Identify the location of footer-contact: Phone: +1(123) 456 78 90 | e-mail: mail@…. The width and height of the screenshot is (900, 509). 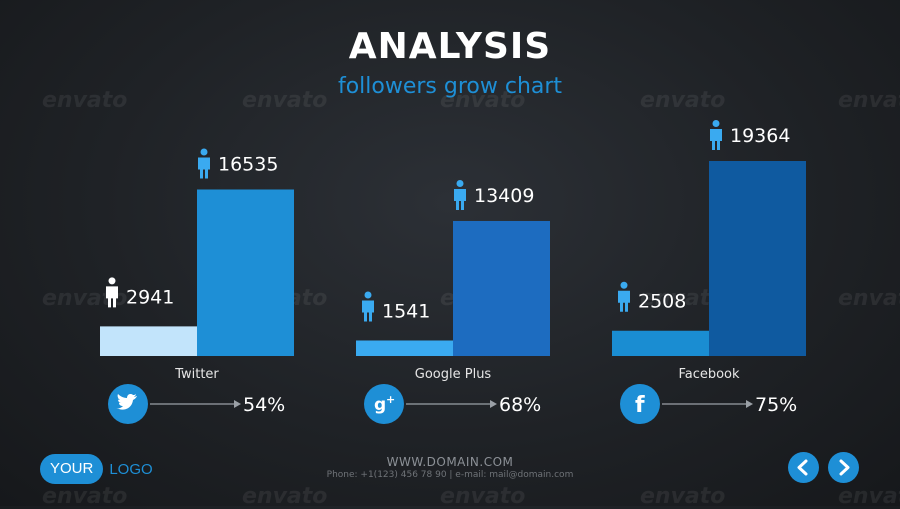
(450, 475).